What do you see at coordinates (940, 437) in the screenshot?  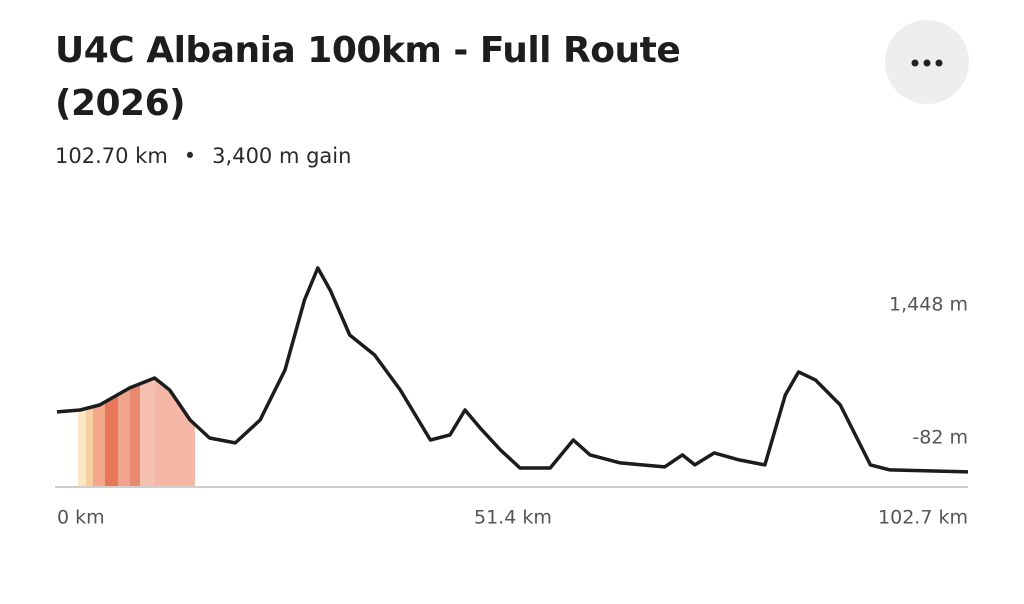 I see `y-tick-label: -82 m` at bounding box center [940, 437].